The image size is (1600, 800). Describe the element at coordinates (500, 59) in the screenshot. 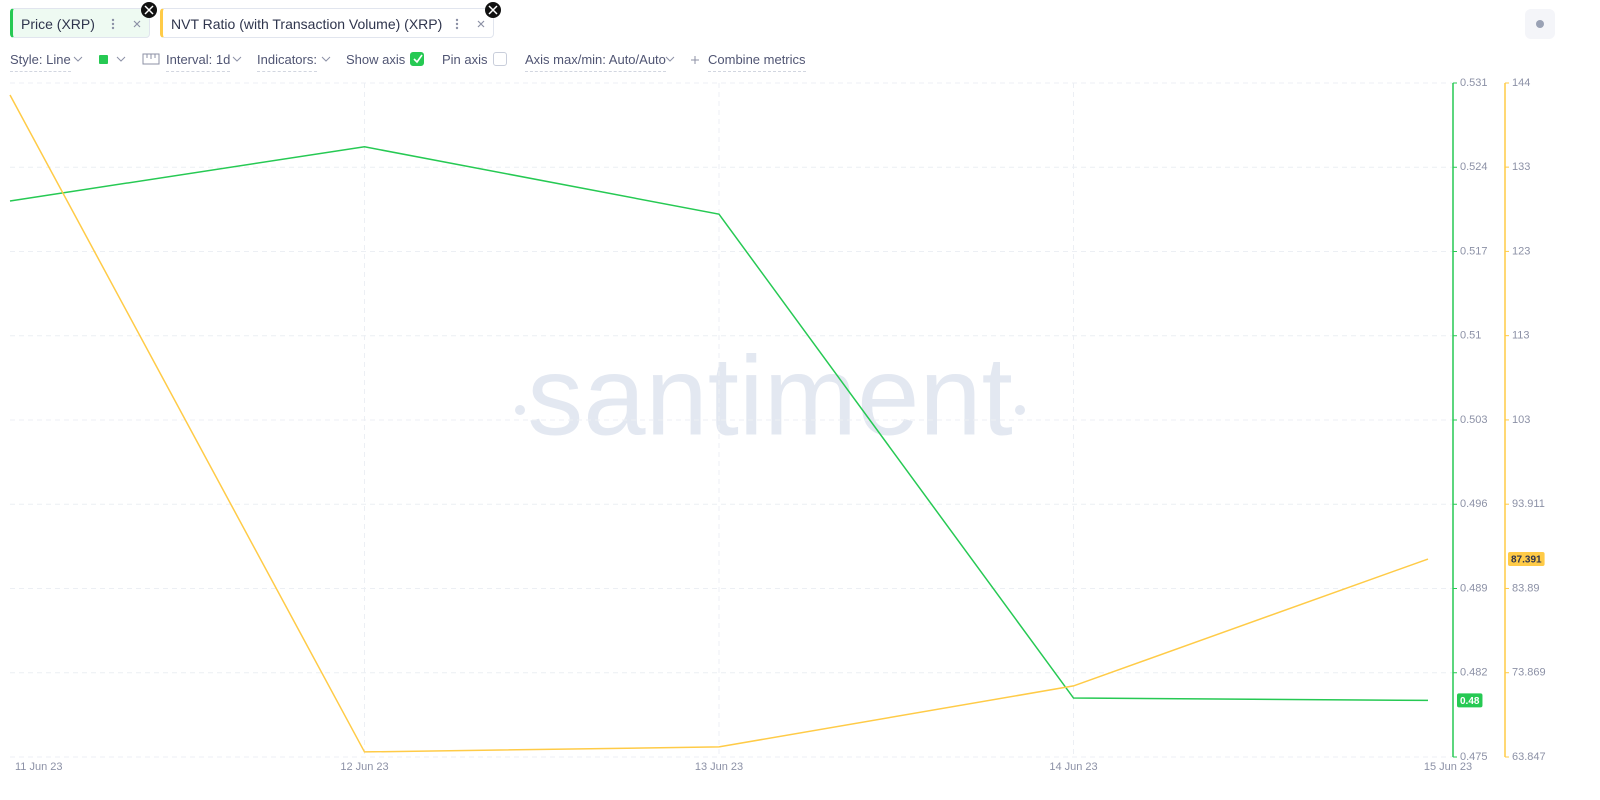

I see `pin-axis-checkbox` at that location.